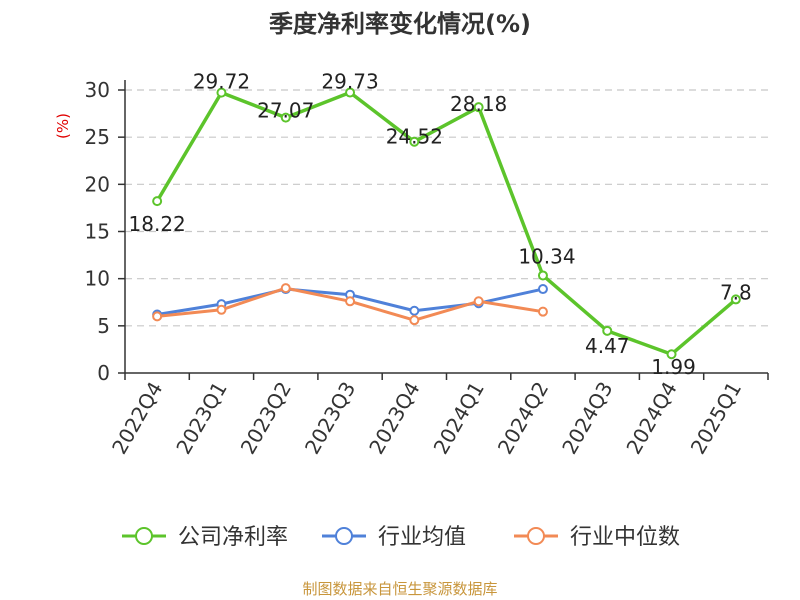 The height and width of the screenshot is (600, 800). What do you see at coordinates (349, 82) in the screenshot?
I see `data-label: 29.73` at bounding box center [349, 82].